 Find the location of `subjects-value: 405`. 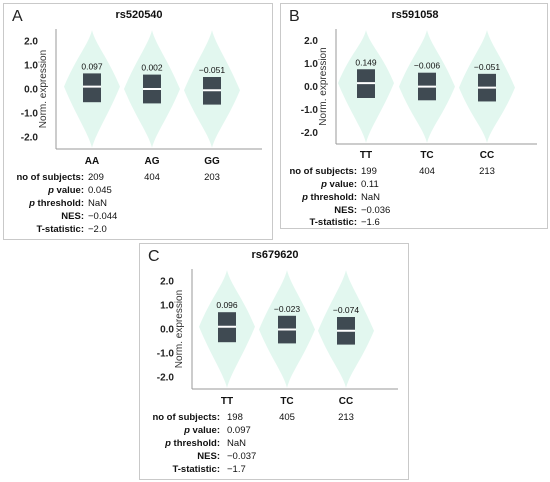

subjects-value: 405 is located at coordinates (287, 417).